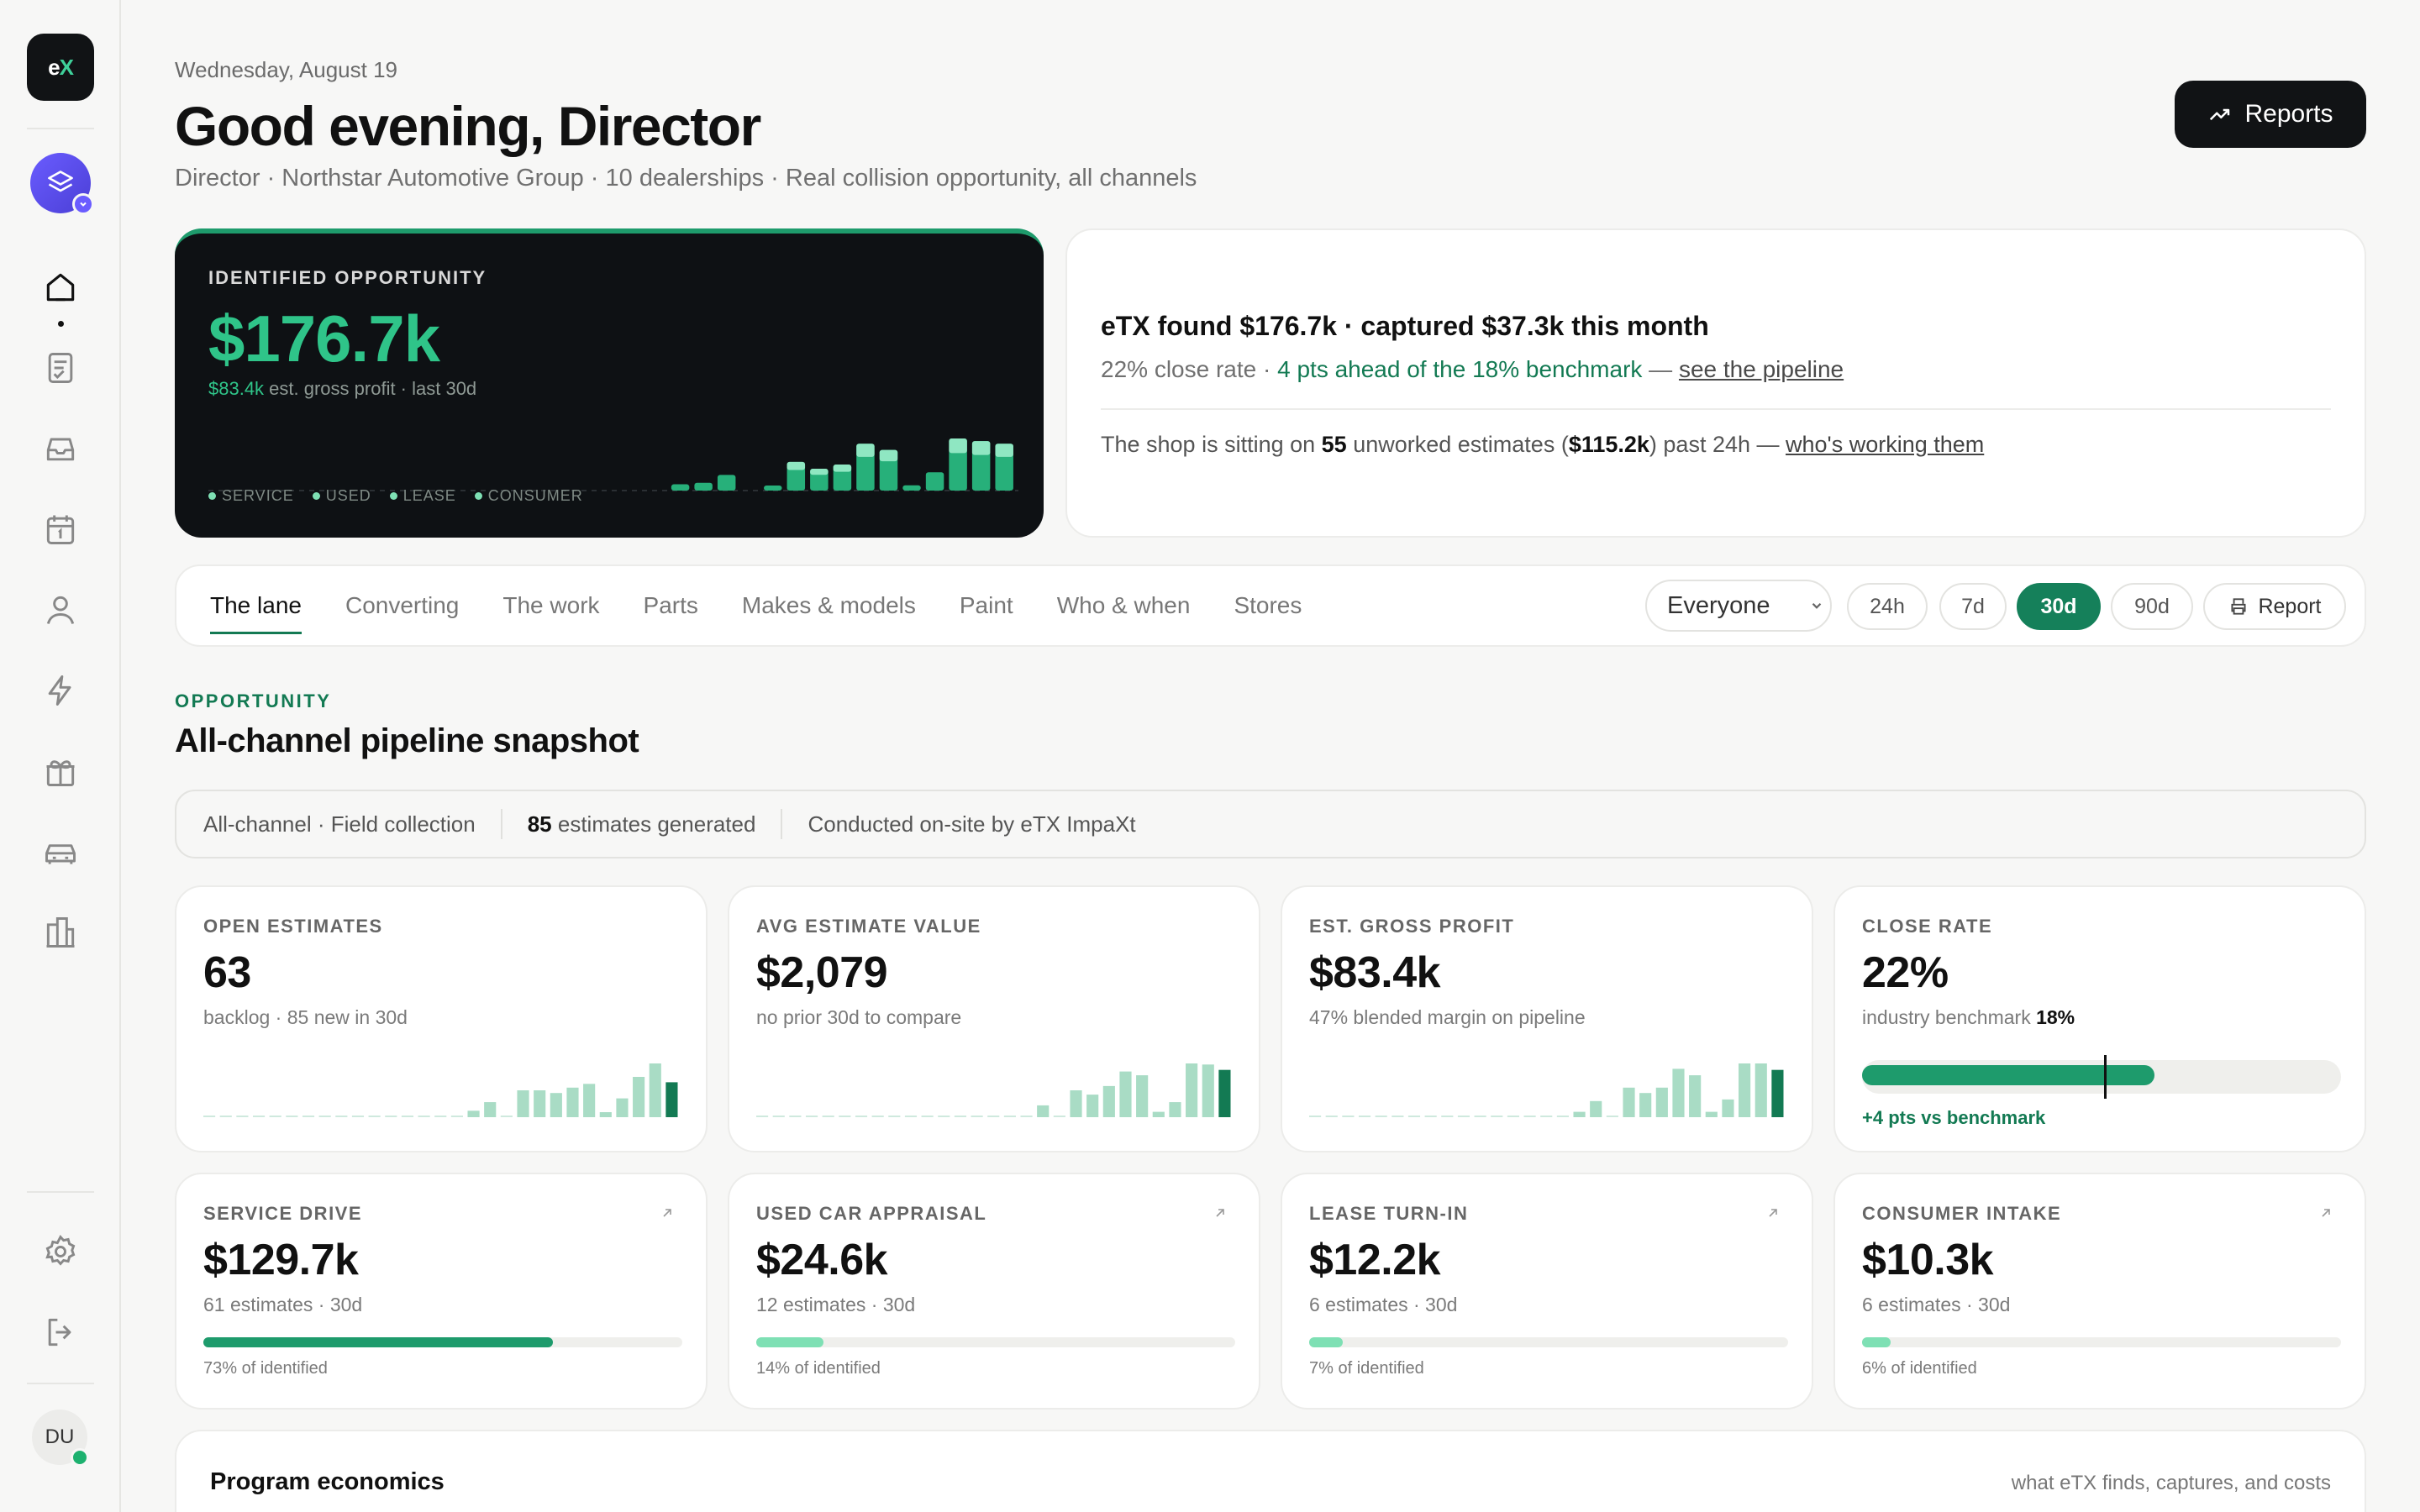  I want to click on info-separator, so click(501, 824).